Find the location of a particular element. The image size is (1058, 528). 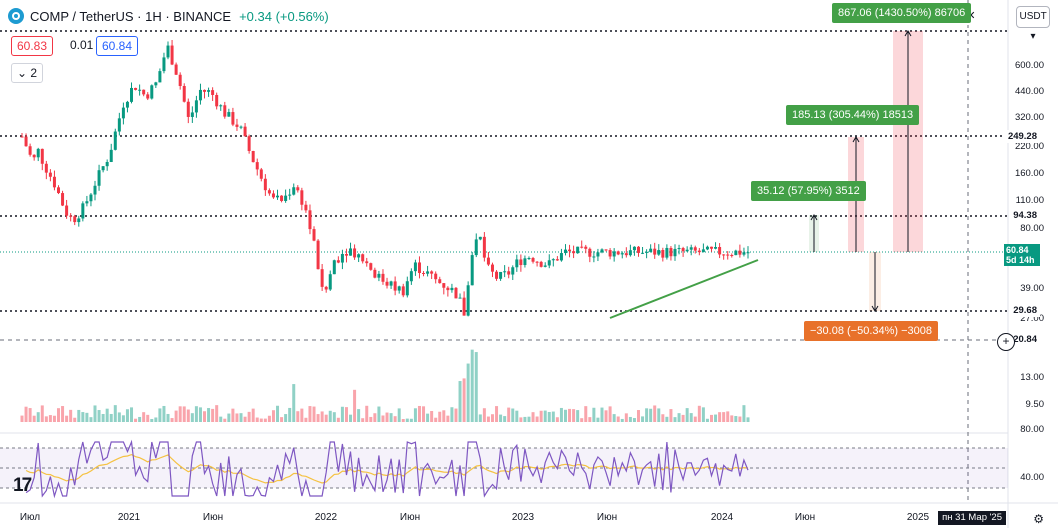

measure-label-3: 867.06 (1430.50%) 86706 is located at coordinates (902, 13).